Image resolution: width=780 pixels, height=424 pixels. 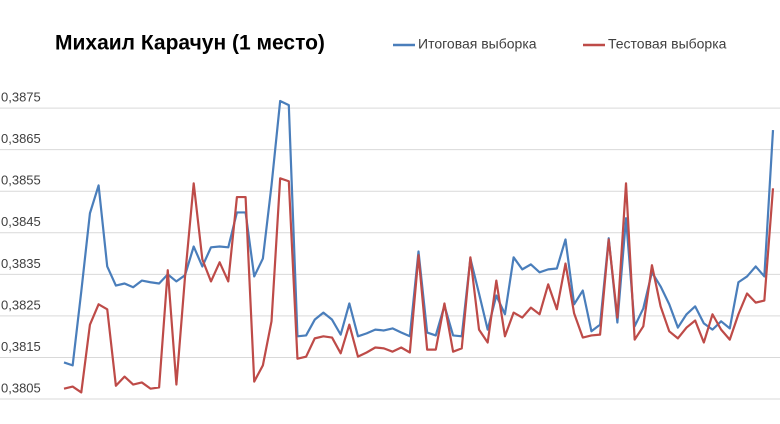 What do you see at coordinates (21, 346) in the screenshot?
I see `y-tick-label: 0,3815` at bounding box center [21, 346].